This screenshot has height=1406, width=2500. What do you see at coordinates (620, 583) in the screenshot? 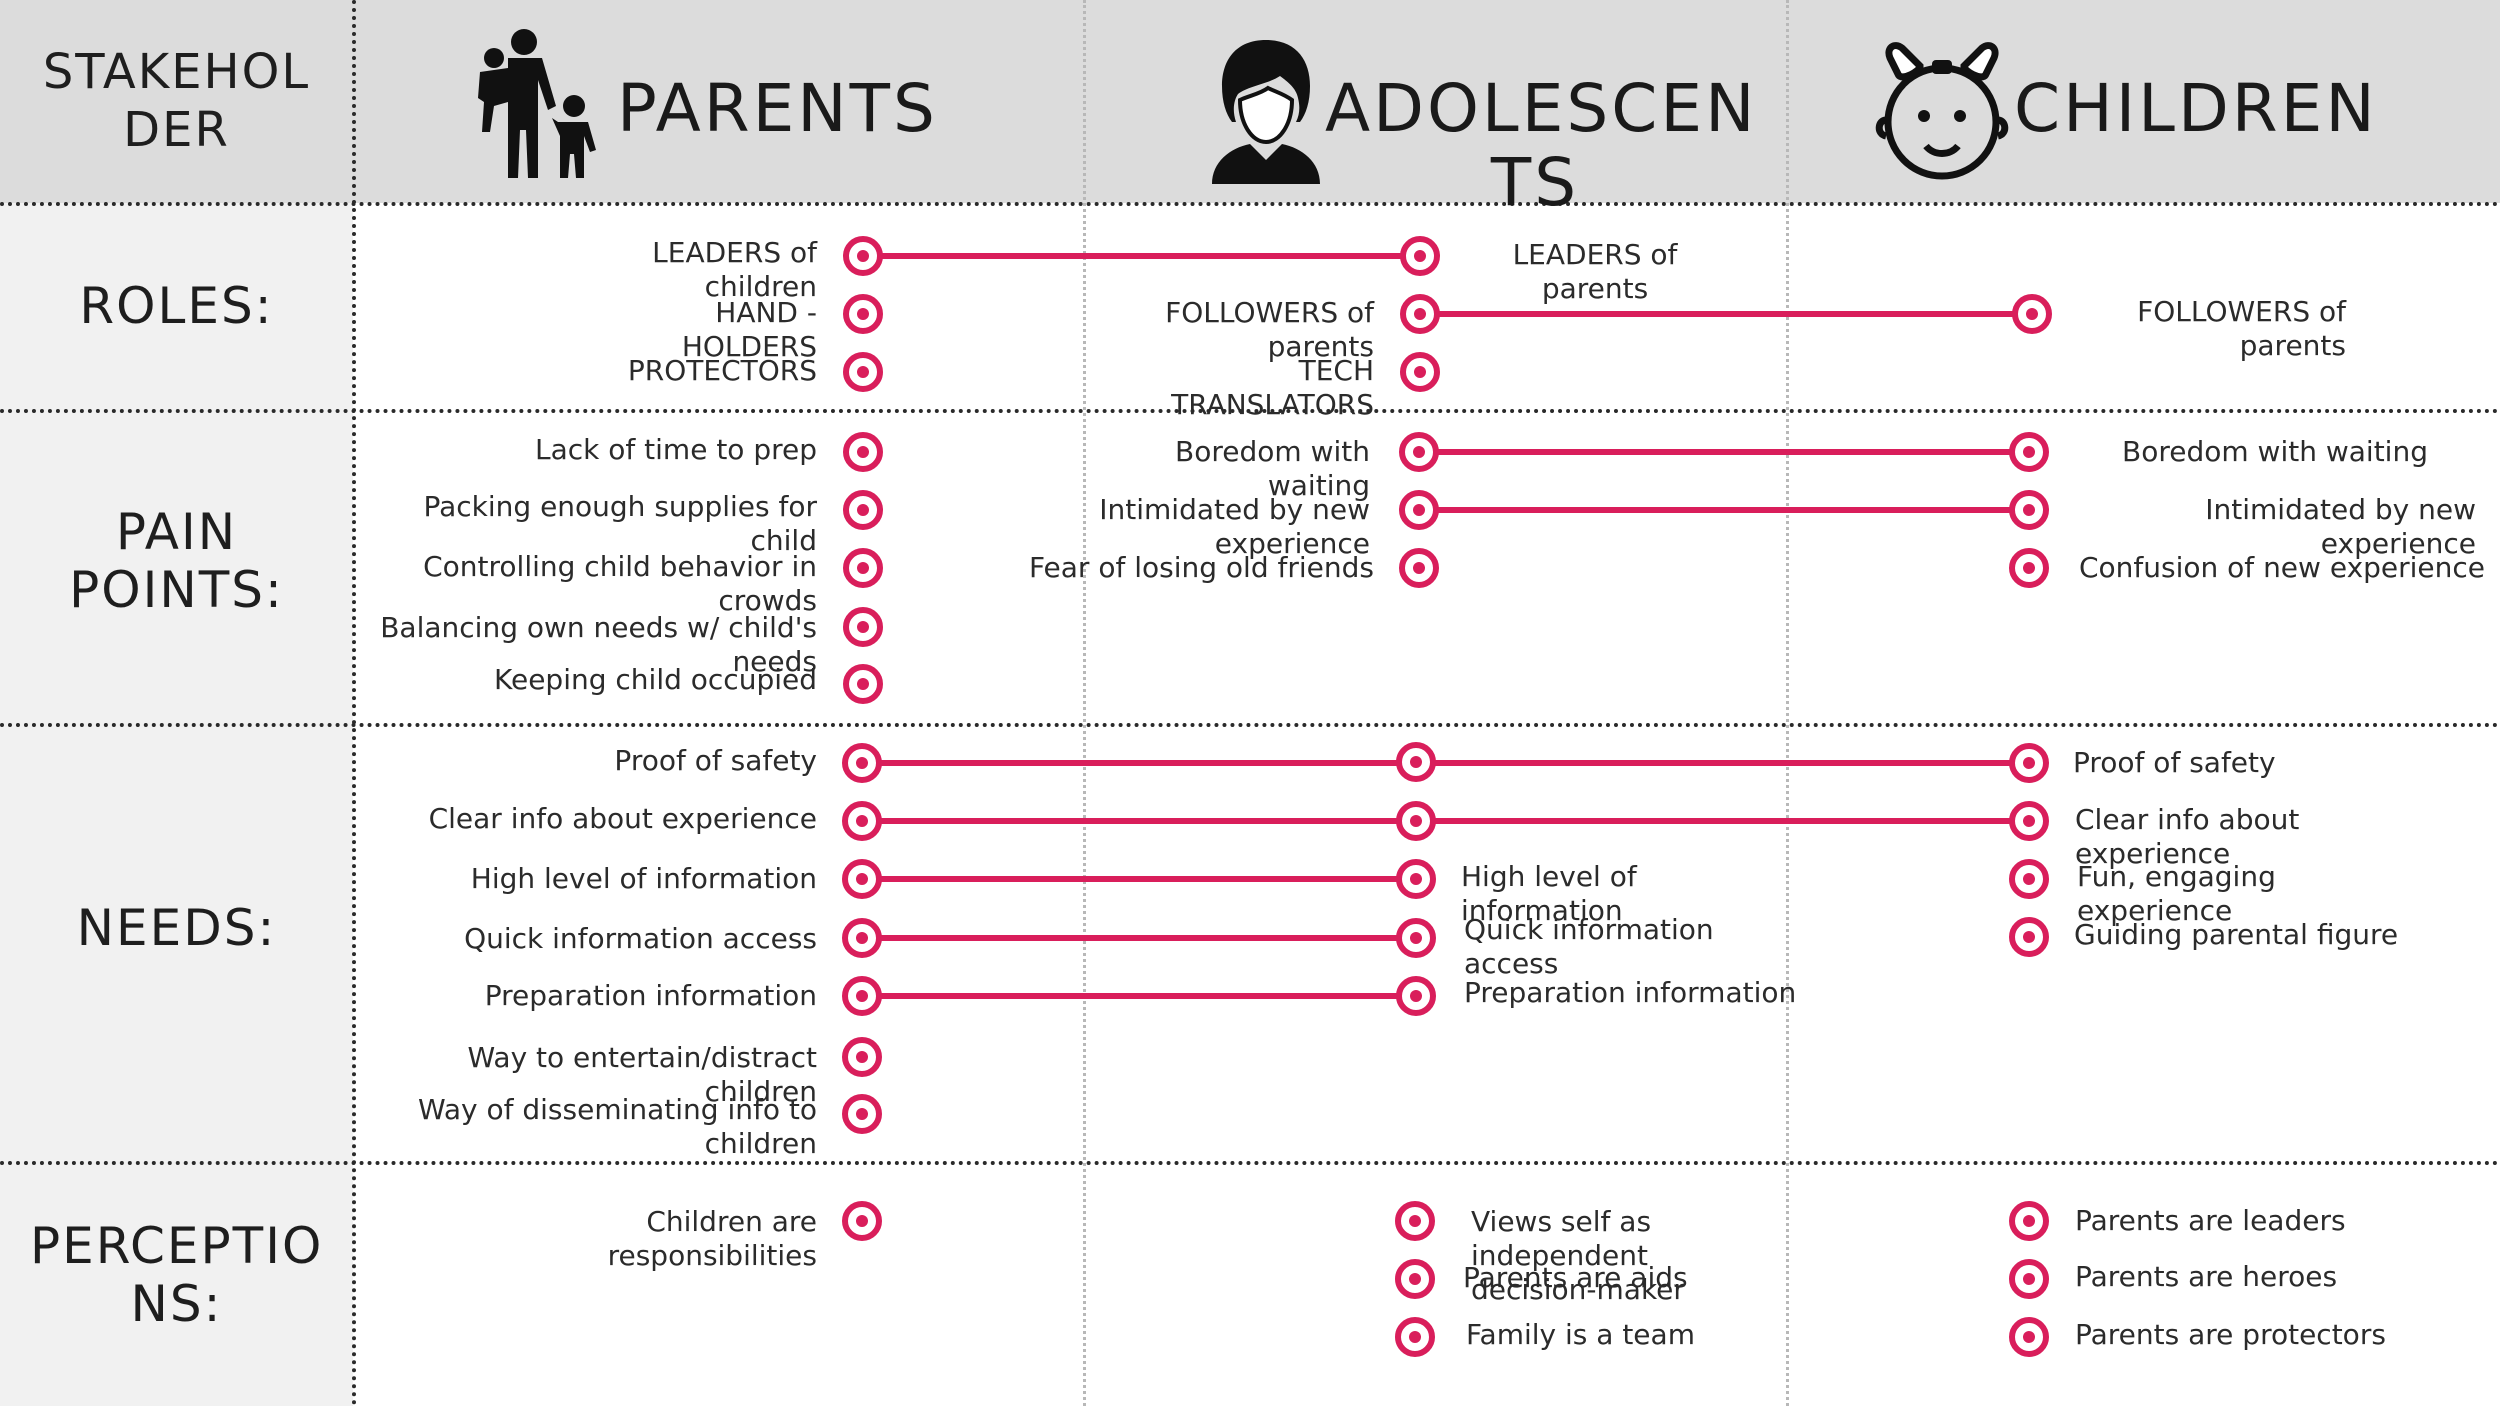
I see `pain-point-label: Controlling child behavior in crowds` at bounding box center [620, 583].